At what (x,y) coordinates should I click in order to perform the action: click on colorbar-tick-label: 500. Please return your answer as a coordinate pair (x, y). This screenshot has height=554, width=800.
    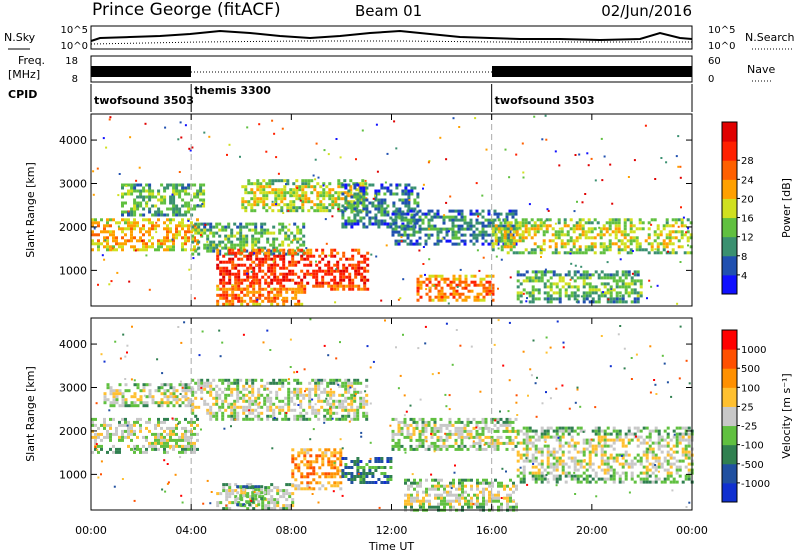
    Looking at the image, I should click on (750, 369).